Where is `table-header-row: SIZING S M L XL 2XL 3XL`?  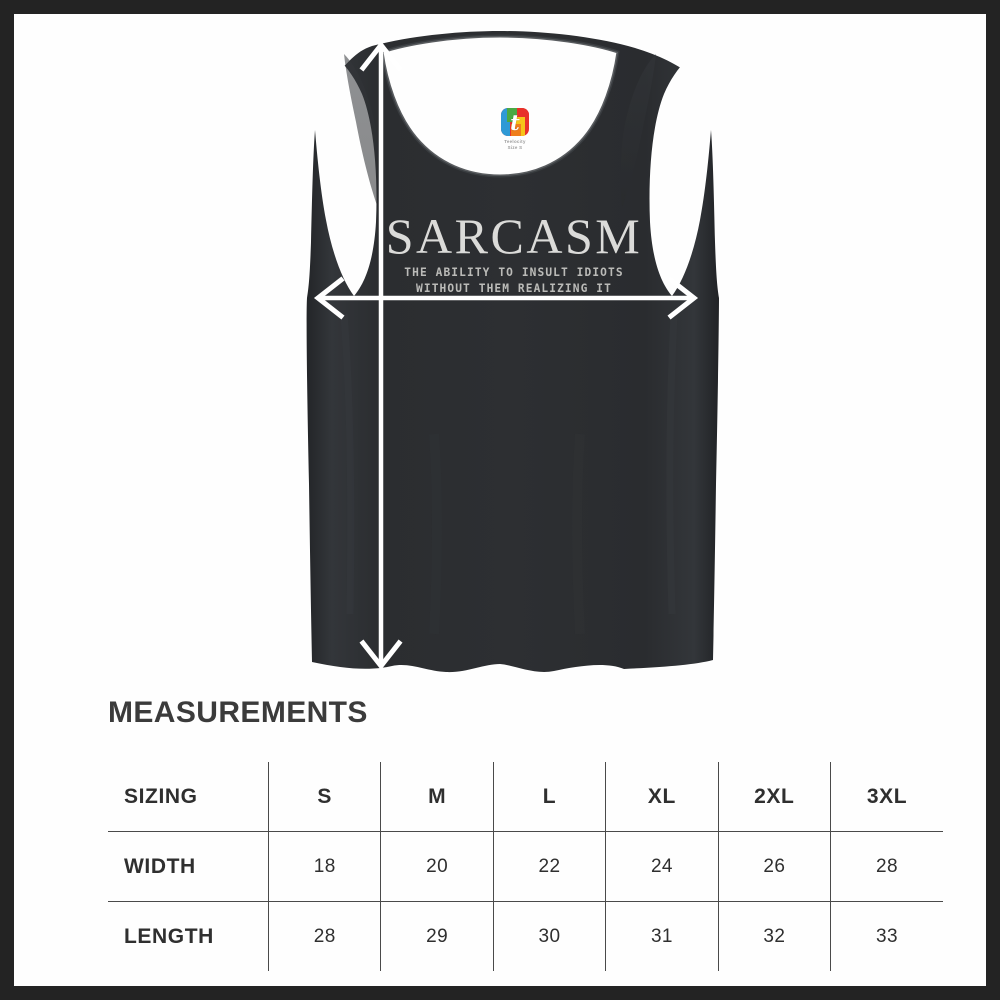 table-header-row: SIZING S M L XL 2XL 3XL is located at coordinates (525, 797).